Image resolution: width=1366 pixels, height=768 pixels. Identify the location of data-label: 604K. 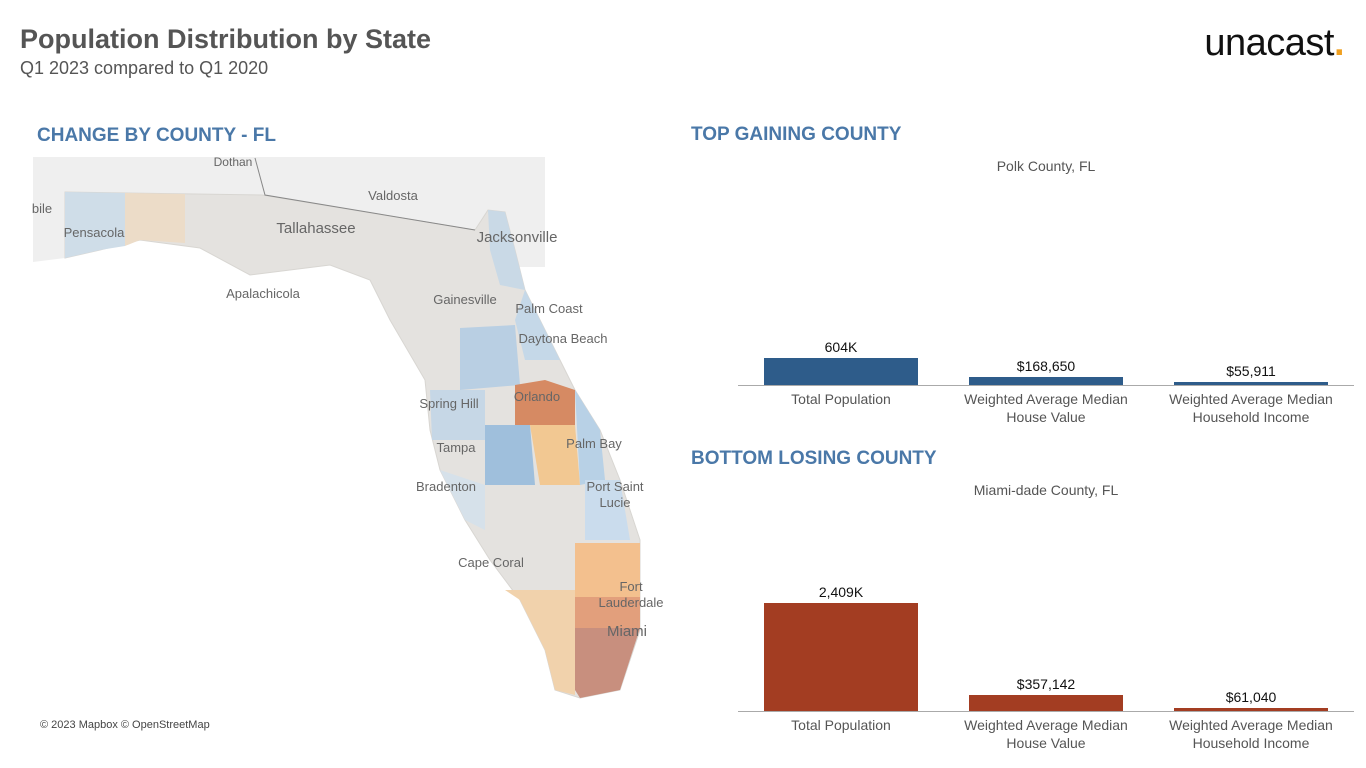
(841, 346).